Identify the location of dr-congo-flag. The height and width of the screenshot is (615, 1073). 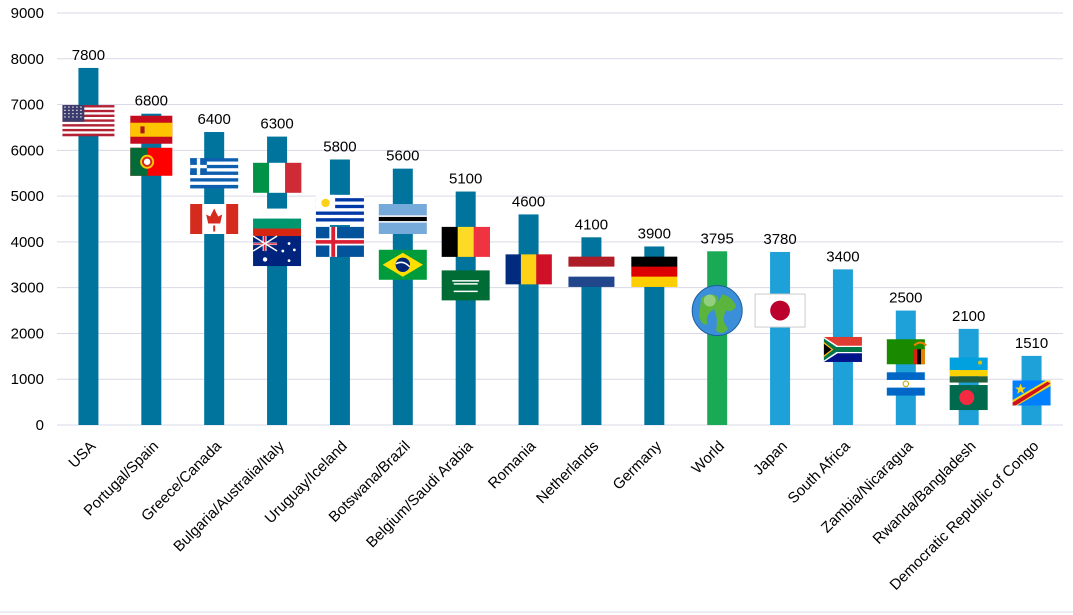
(1031, 393).